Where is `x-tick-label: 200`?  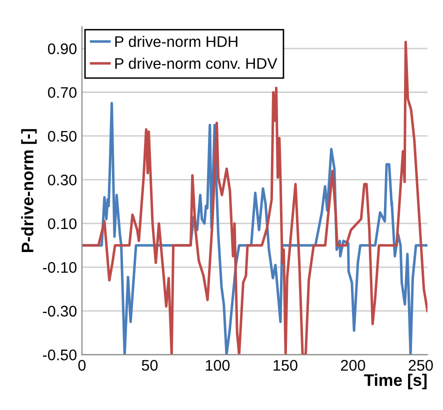
x-tick-label: 200 is located at coordinates (353, 365).